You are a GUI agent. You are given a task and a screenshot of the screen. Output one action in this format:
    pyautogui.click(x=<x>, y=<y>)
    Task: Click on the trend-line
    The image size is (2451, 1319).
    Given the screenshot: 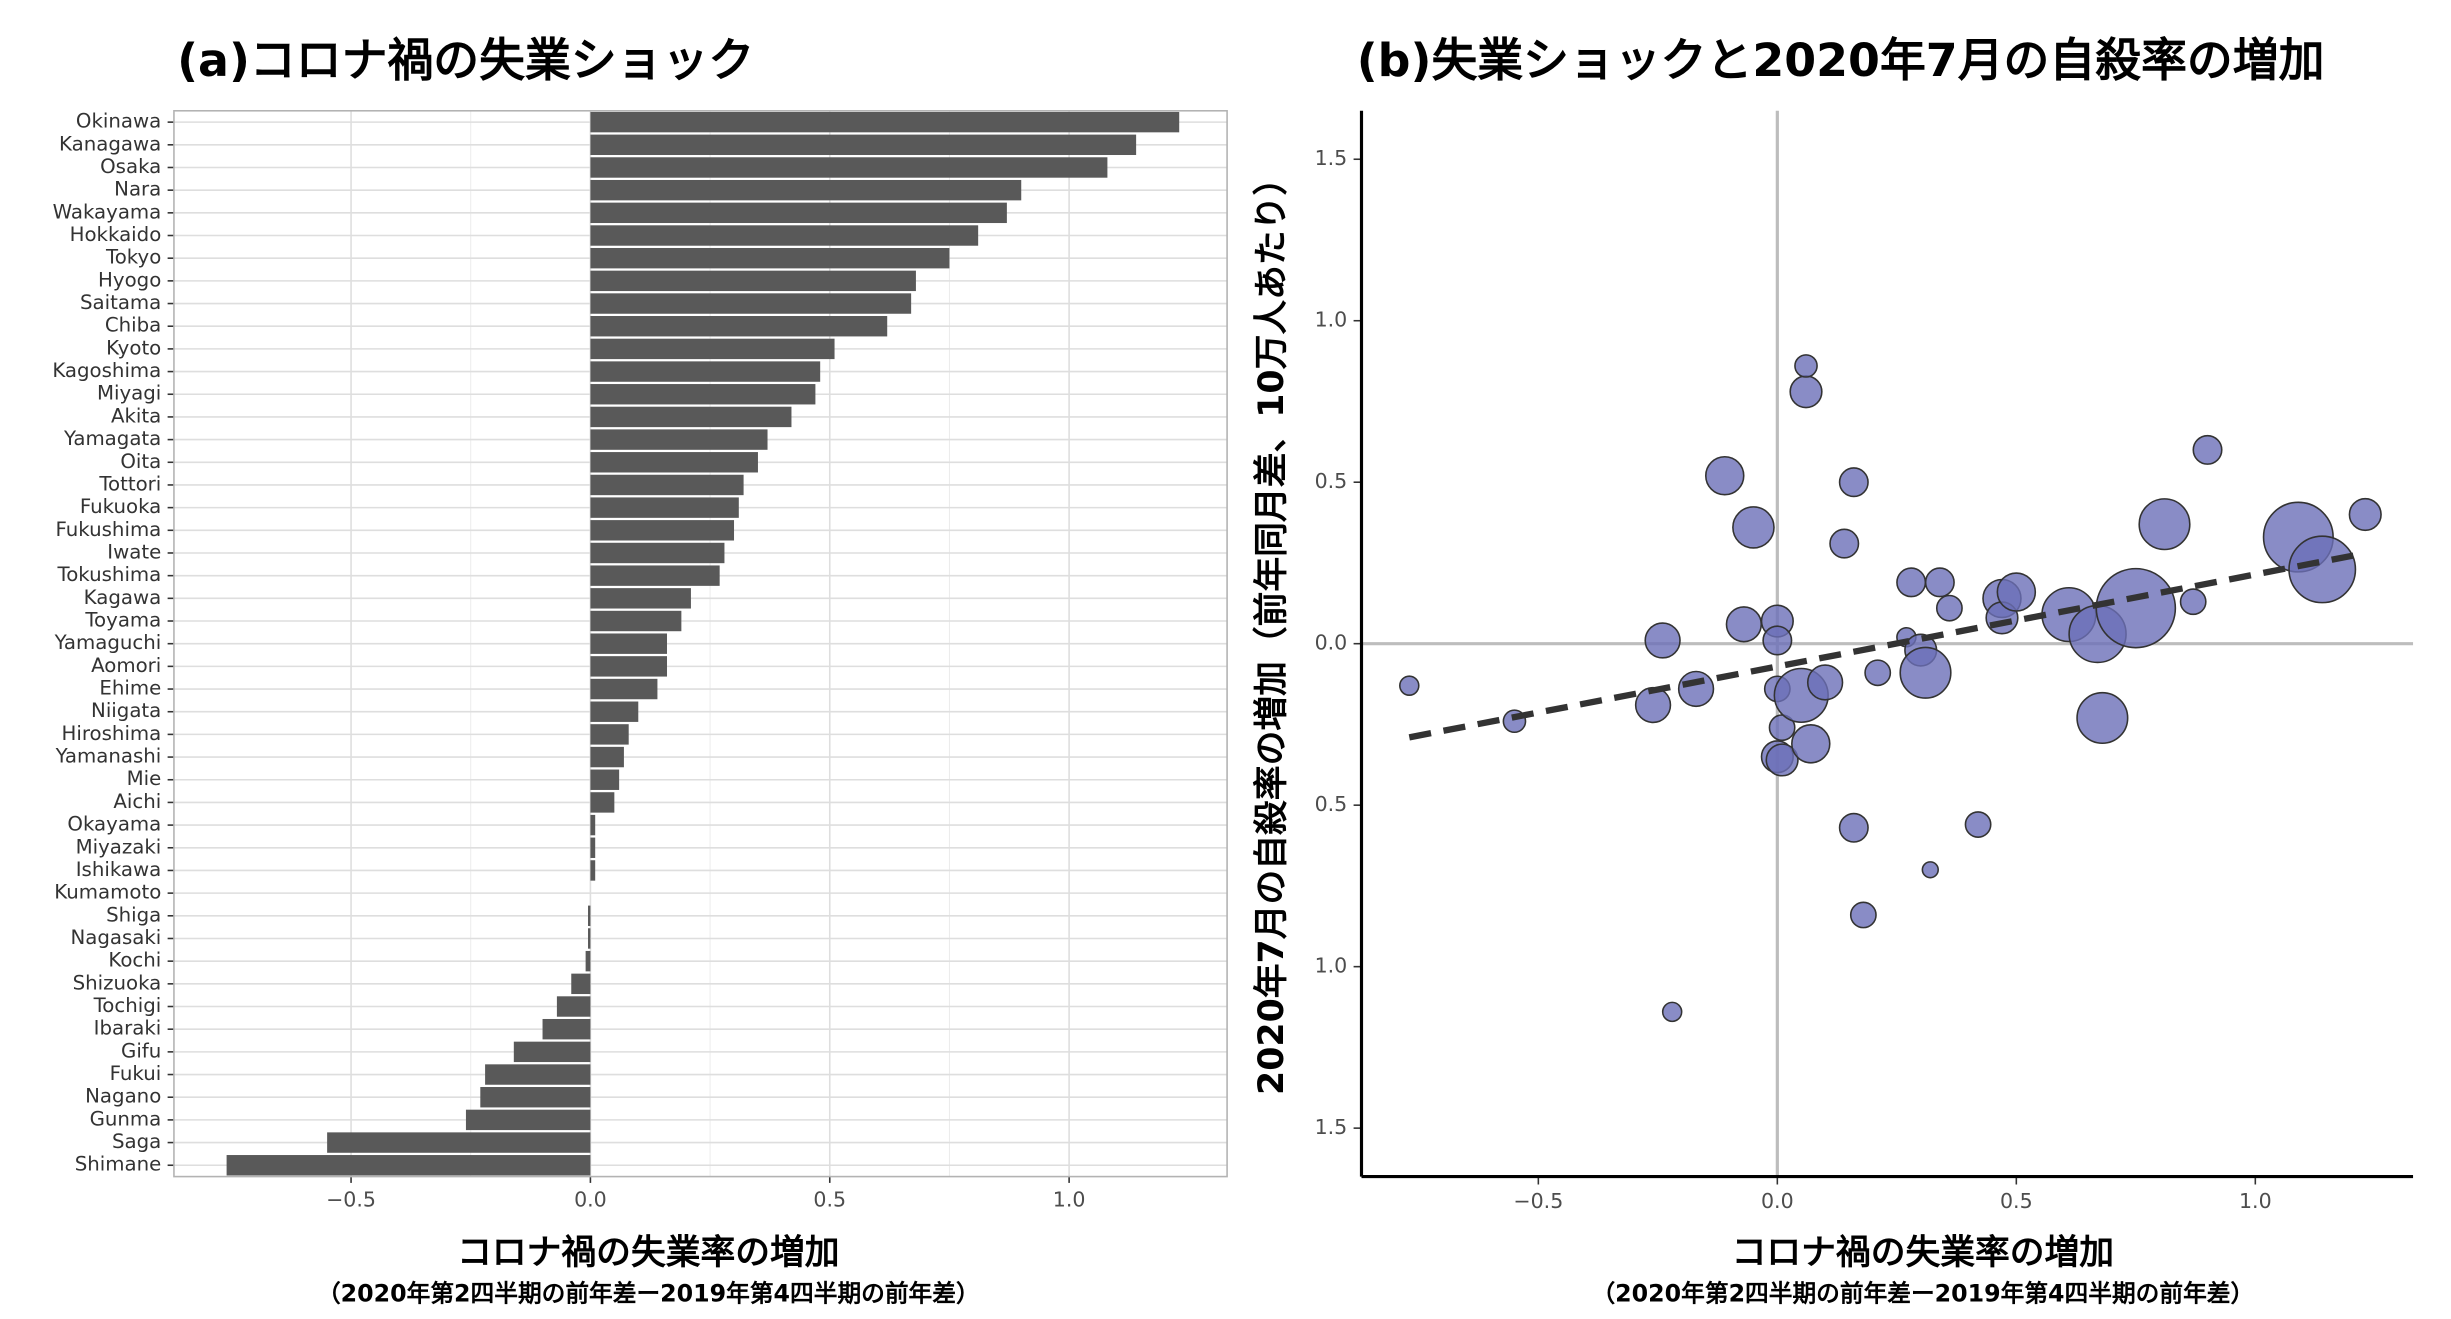 What is the action you would take?
    pyautogui.click(x=1887, y=645)
    